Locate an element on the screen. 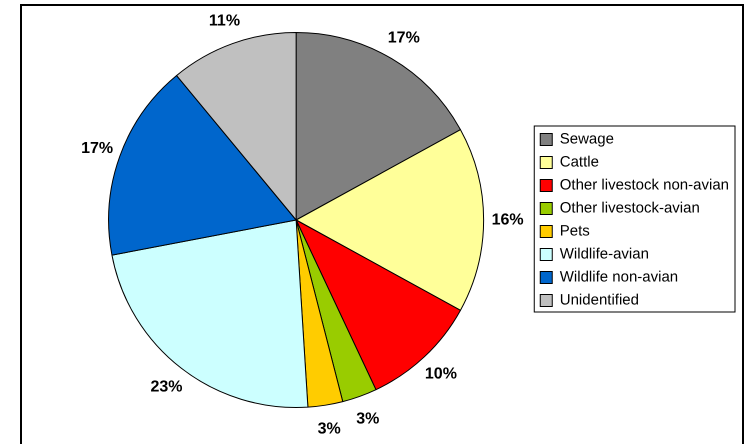  legend-label: Other livestock-avian is located at coordinates (630, 208).